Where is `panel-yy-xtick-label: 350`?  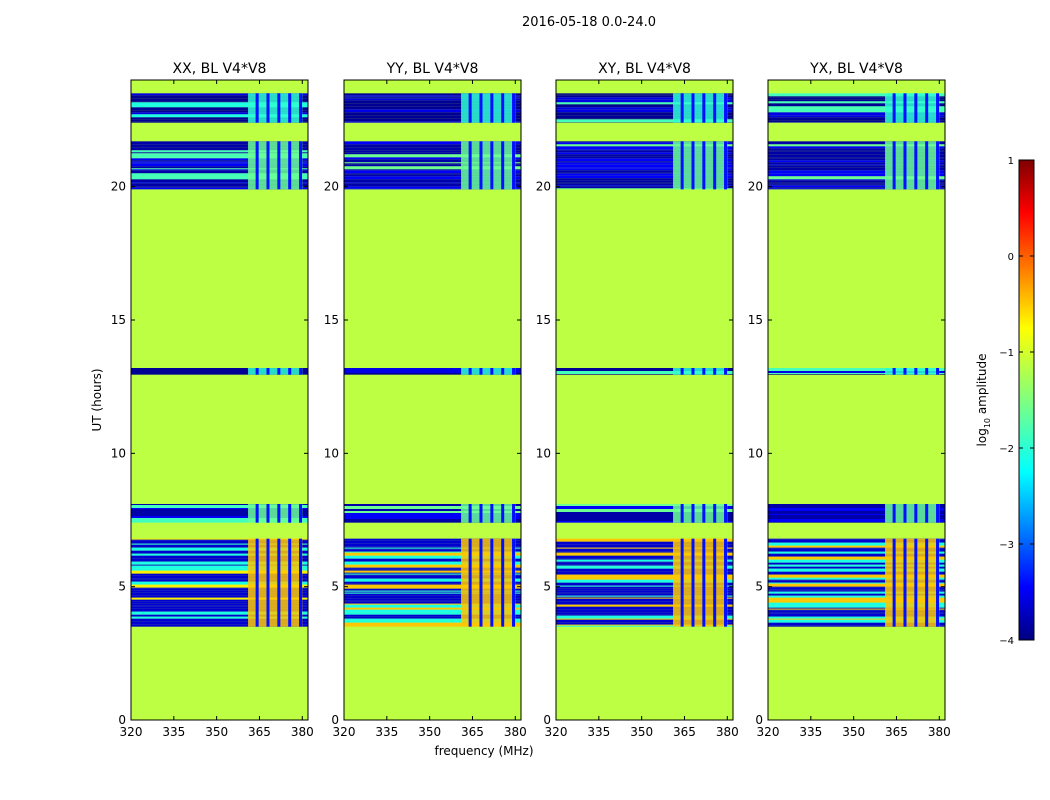 panel-yy-xtick-label: 350 is located at coordinates (429, 732).